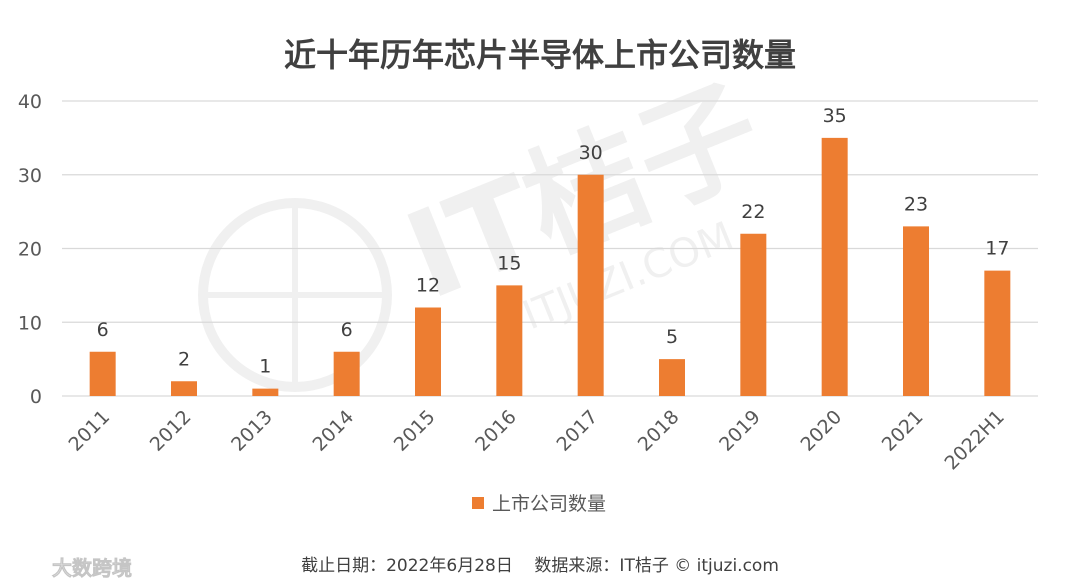 This screenshot has height=588, width=1080. I want to click on y-tick-label: 20, so click(30, 250).